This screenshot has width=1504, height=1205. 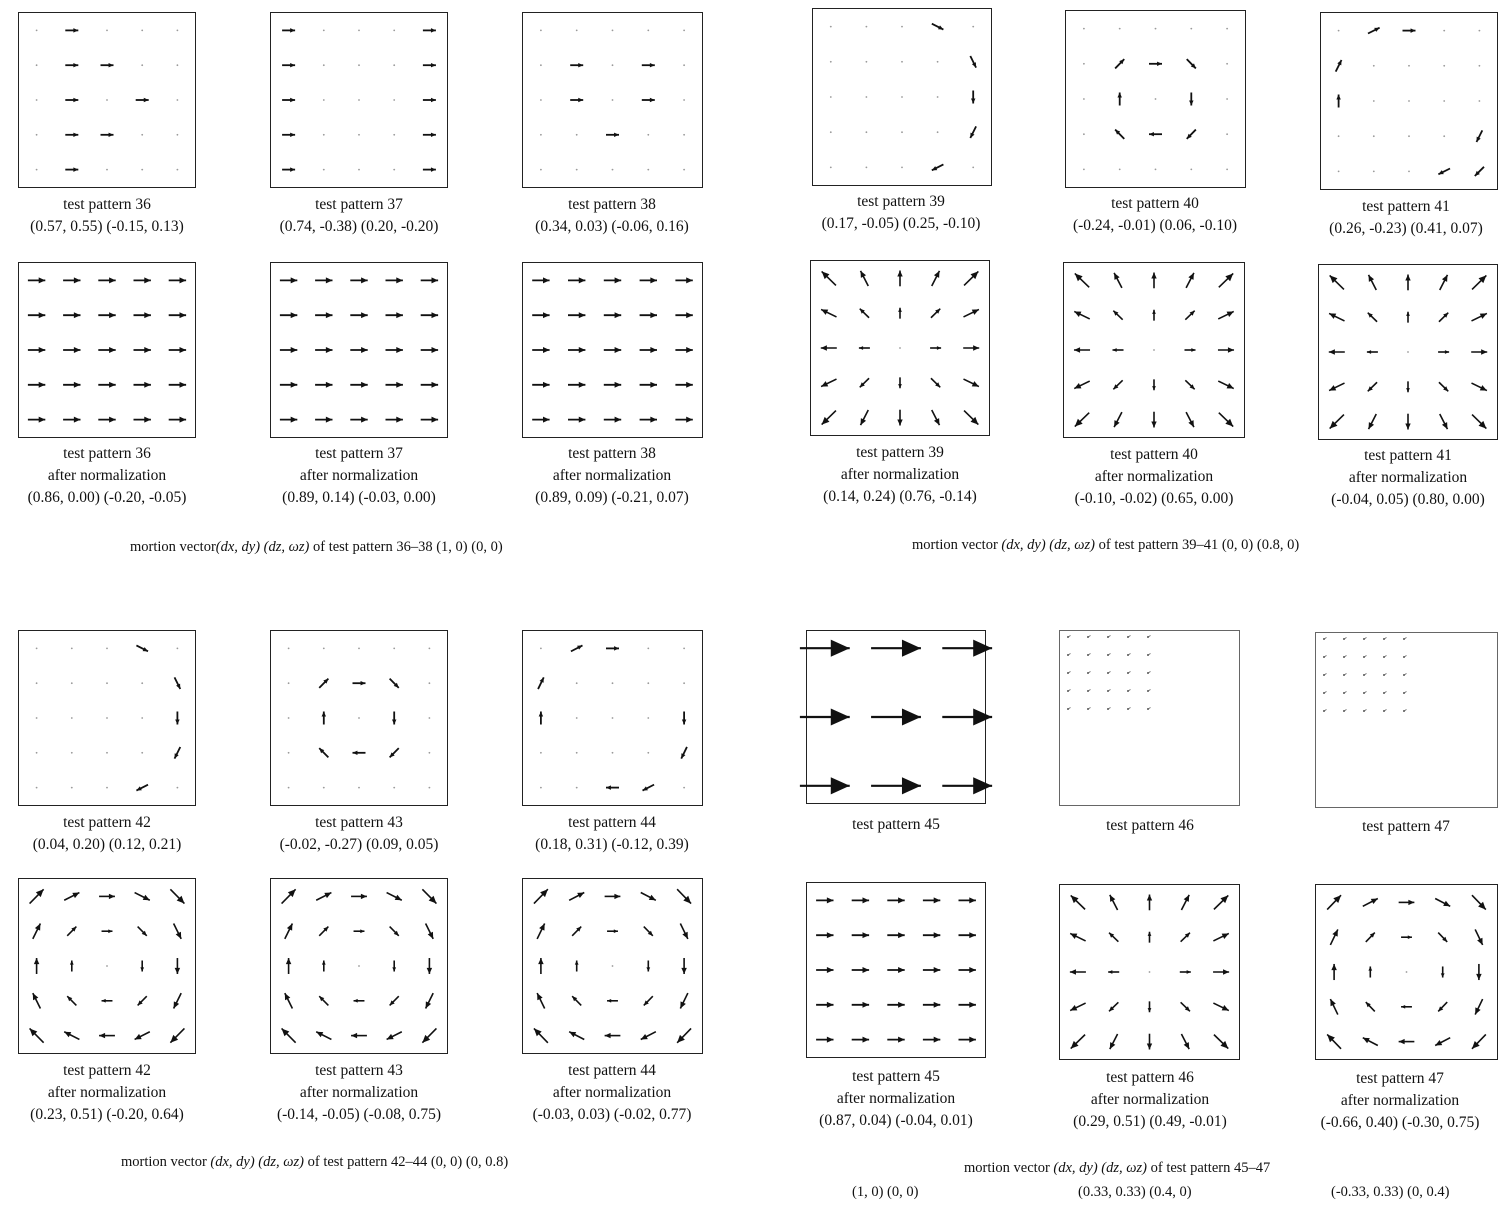 What do you see at coordinates (612, 100) in the screenshot?
I see `field-p38` at bounding box center [612, 100].